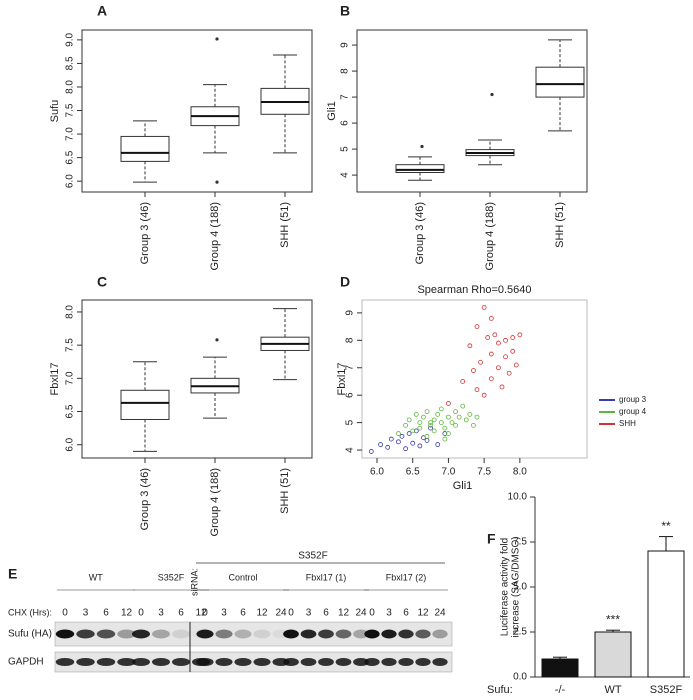 This screenshot has height=700, width=693. I want to click on significance-label: **, so click(666, 526).